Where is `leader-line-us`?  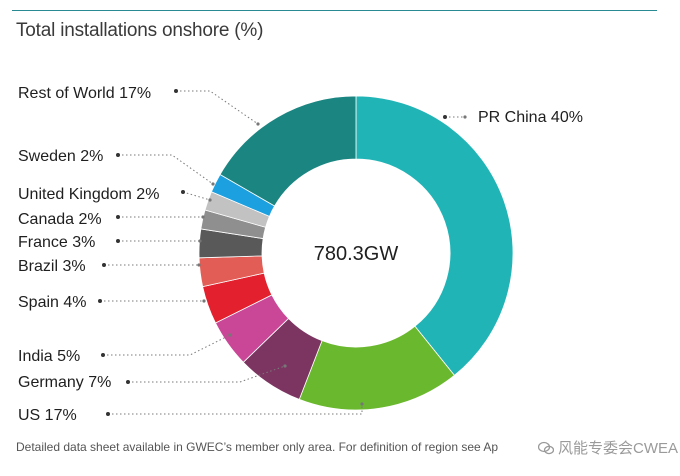
leader-line-us is located at coordinates (235, 409).